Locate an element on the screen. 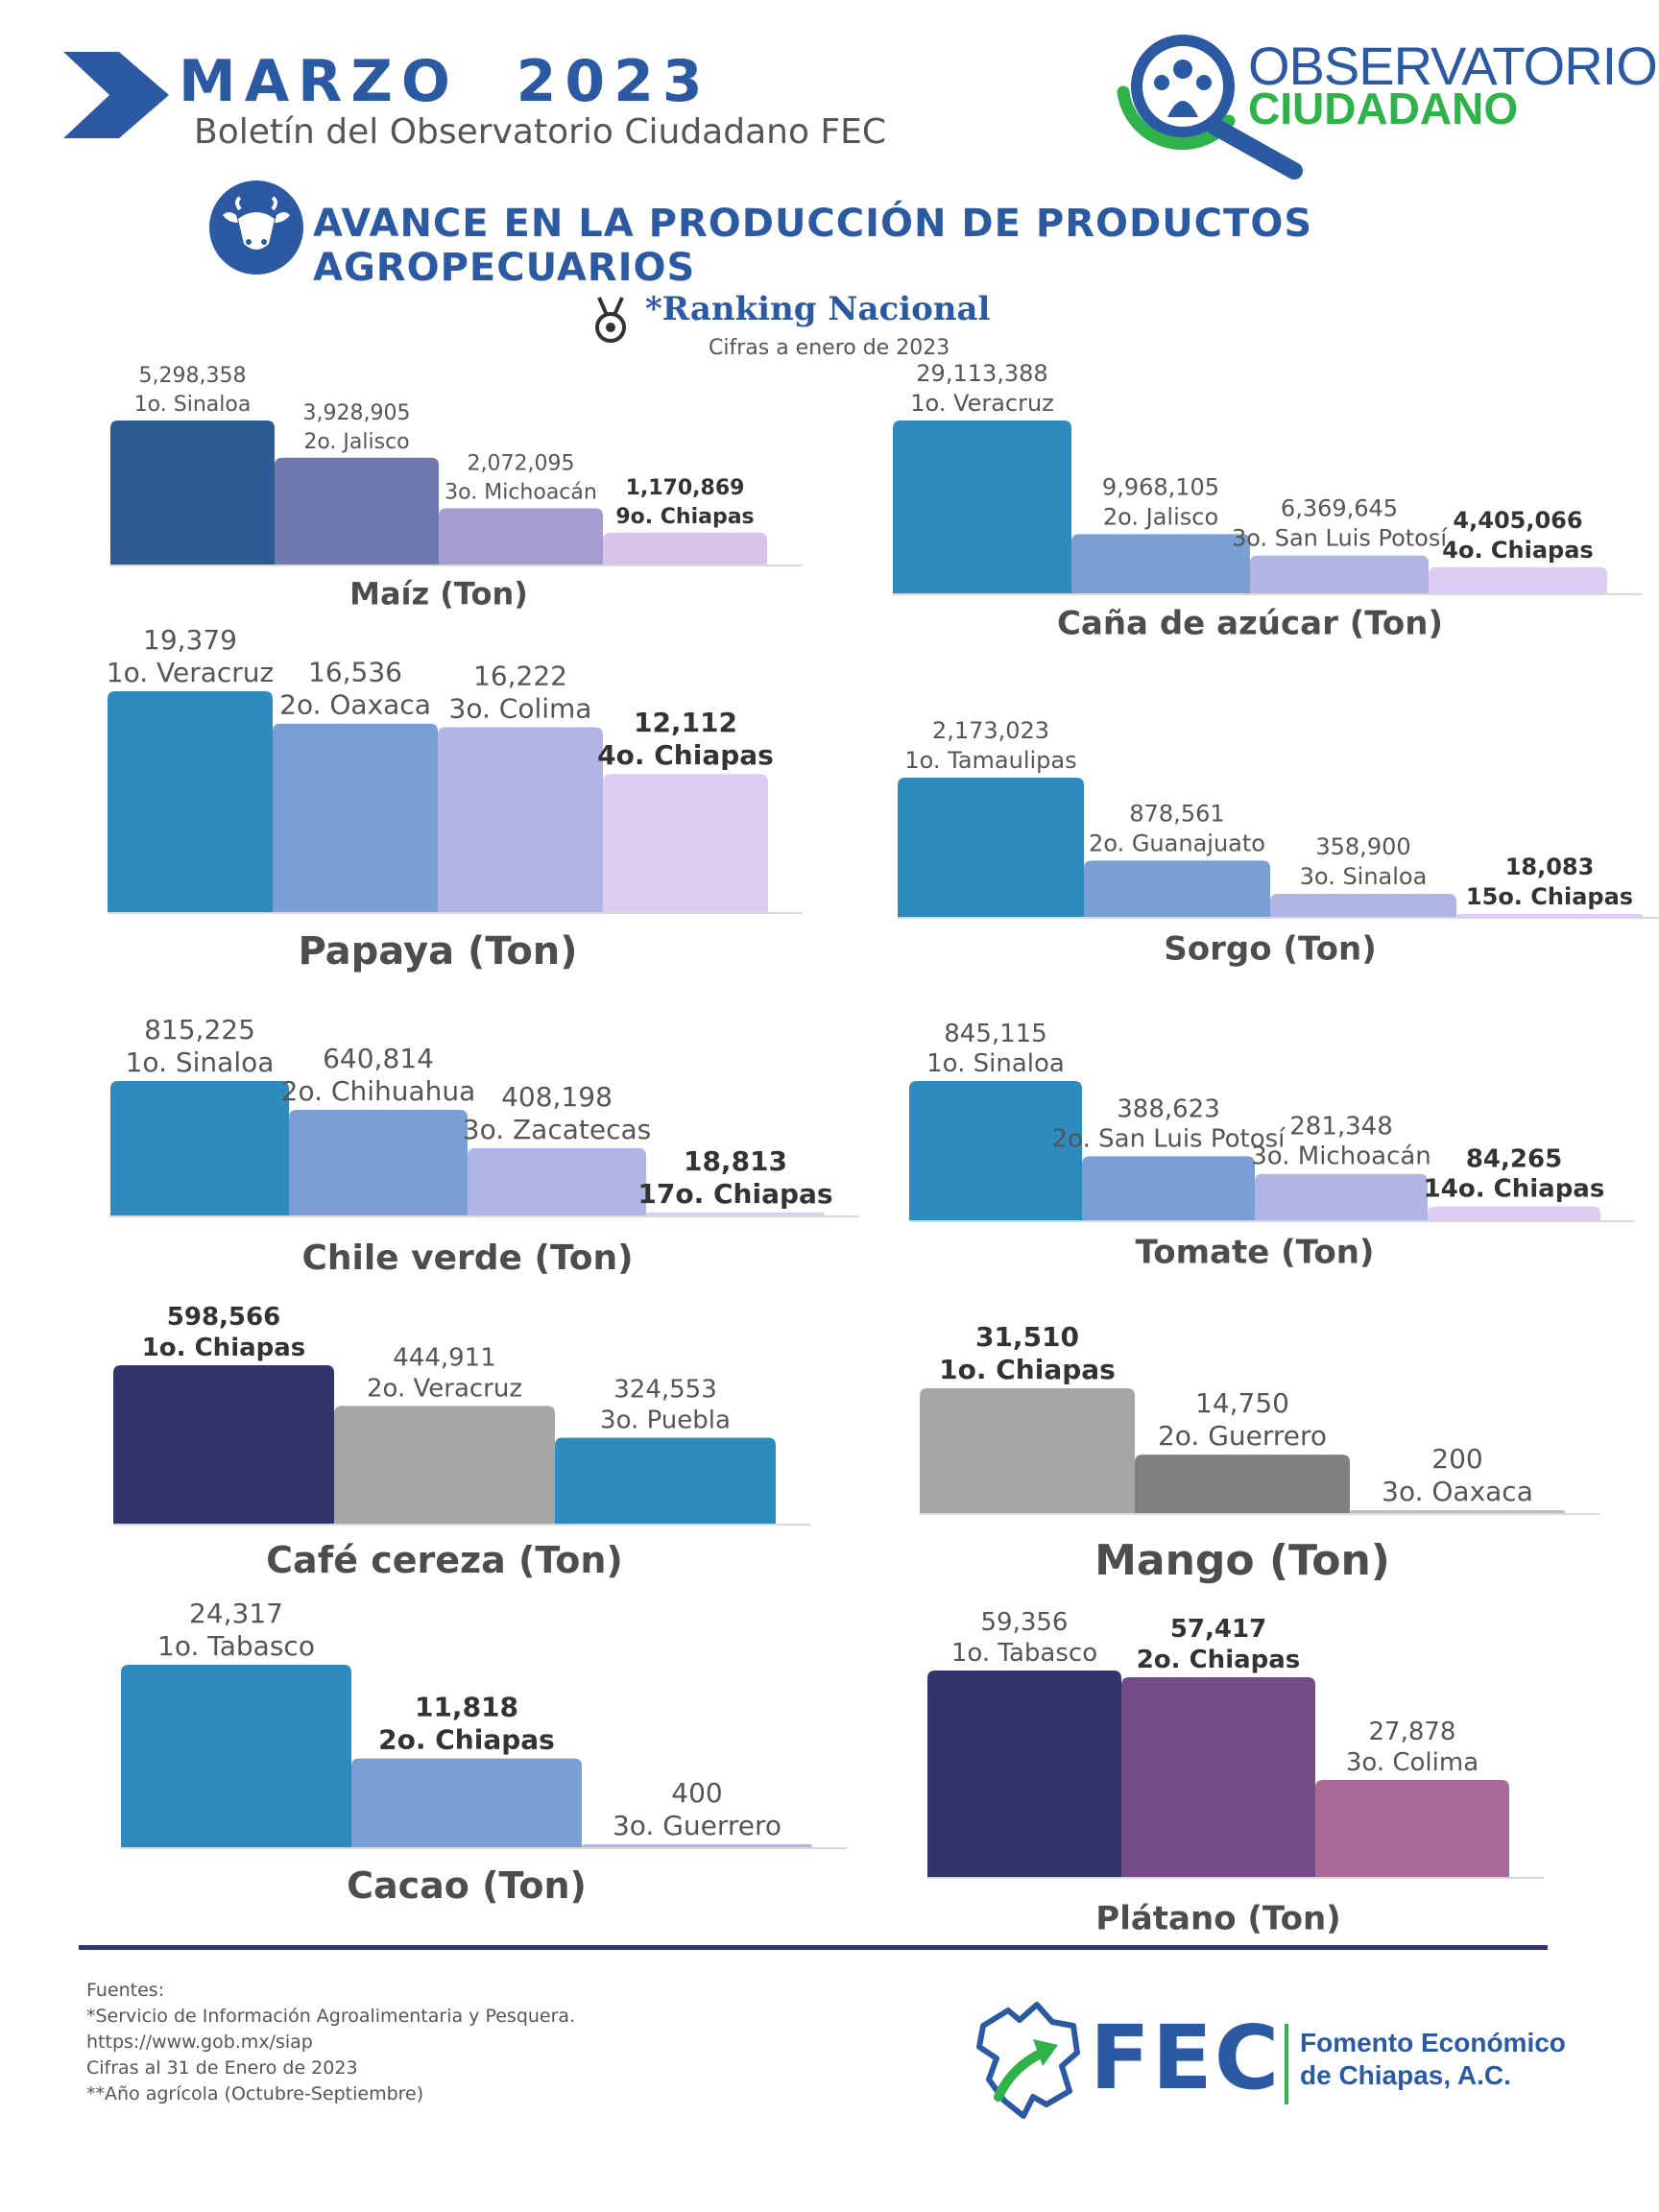  data-label: 6,369,645 is located at coordinates (1339, 509).